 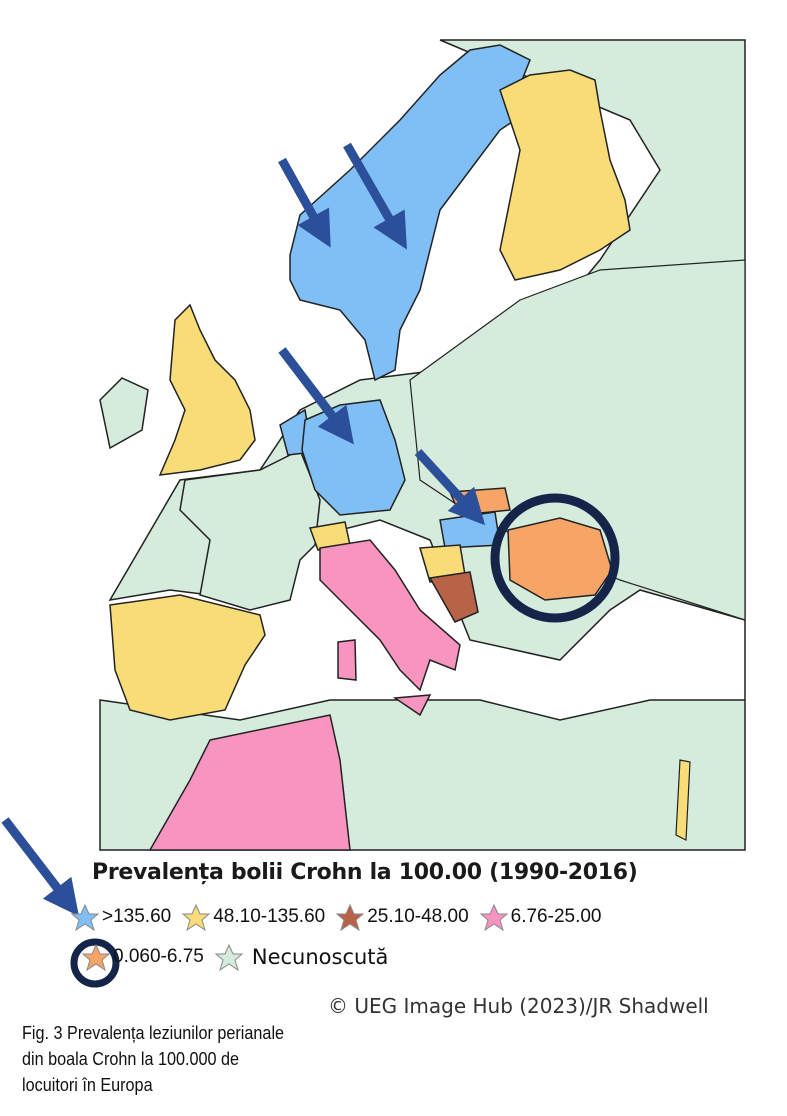 What do you see at coordinates (207, 389) in the screenshot?
I see `uk` at bounding box center [207, 389].